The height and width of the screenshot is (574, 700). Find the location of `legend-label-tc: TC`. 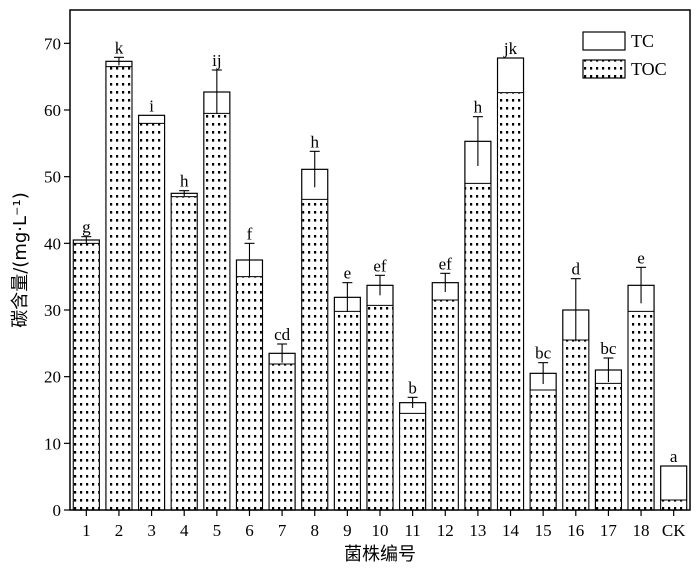

legend-label-tc: TC is located at coordinates (642, 41).